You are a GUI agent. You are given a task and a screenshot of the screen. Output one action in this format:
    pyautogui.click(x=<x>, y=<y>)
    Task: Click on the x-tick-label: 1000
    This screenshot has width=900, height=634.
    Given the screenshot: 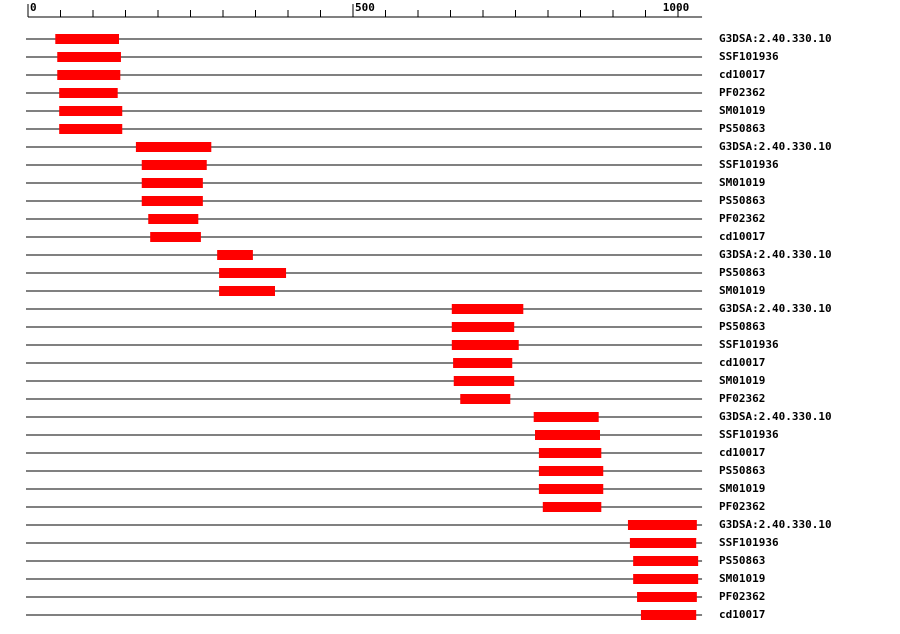 What is the action you would take?
    pyautogui.click(x=676, y=7)
    